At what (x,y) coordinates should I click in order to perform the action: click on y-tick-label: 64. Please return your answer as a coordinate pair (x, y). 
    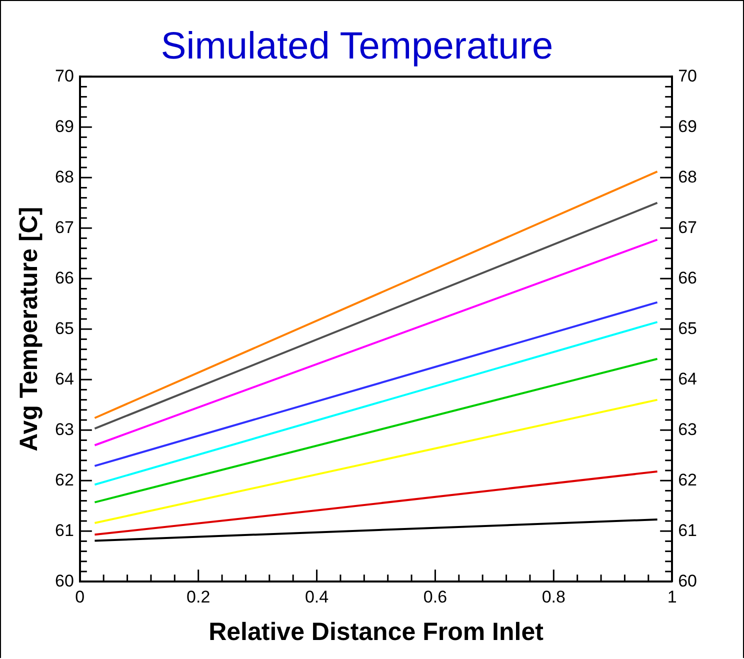
    Looking at the image, I should click on (64, 378).